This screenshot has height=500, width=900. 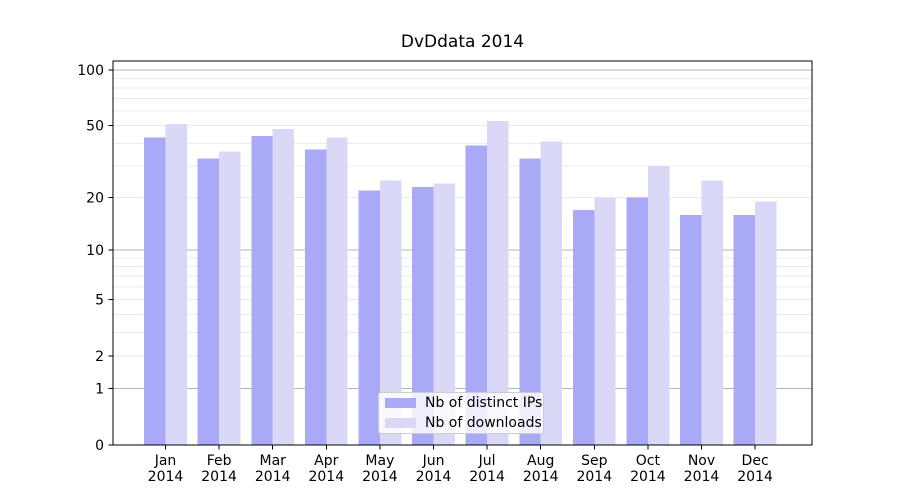 What do you see at coordinates (273, 469) in the screenshot?
I see `x-tick-label: Mar 2014` at bounding box center [273, 469].